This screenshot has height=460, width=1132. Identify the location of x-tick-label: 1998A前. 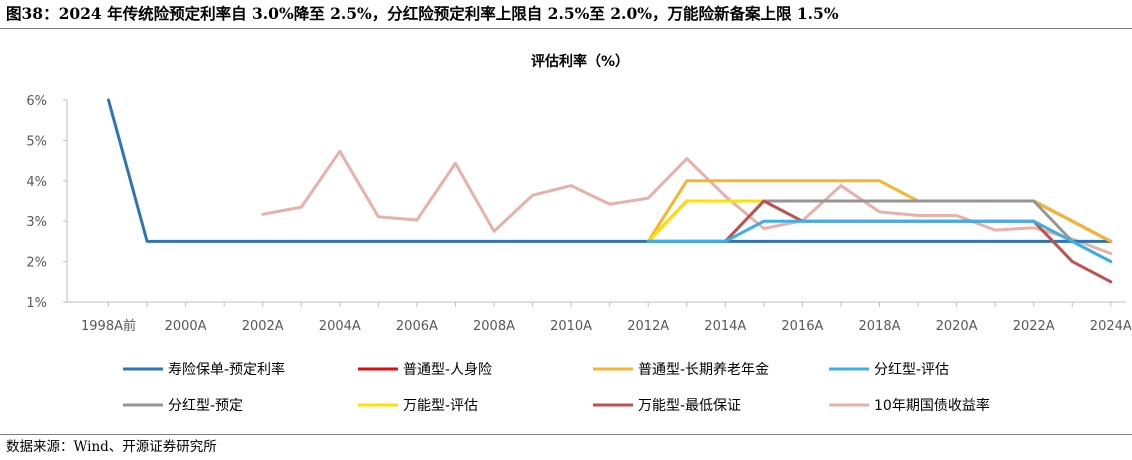
(108, 326).